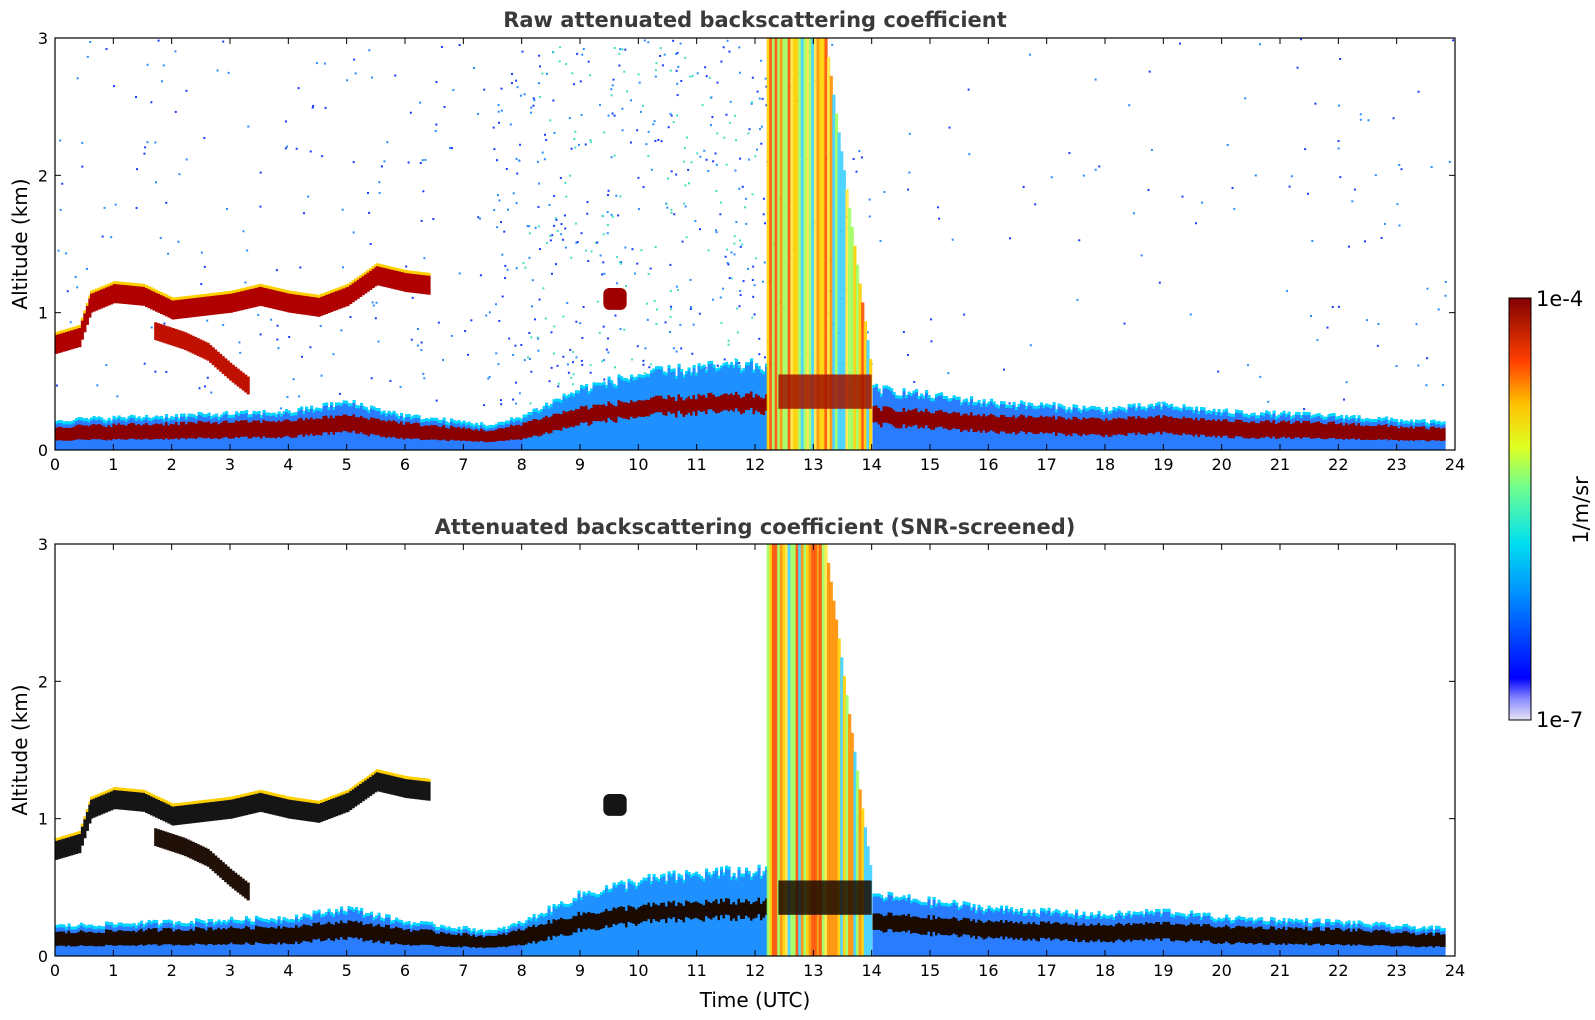 The height and width of the screenshot is (1020, 1595). Describe the element at coordinates (43, 956) in the screenshot. I see `y-tick-label: 0` at that location.